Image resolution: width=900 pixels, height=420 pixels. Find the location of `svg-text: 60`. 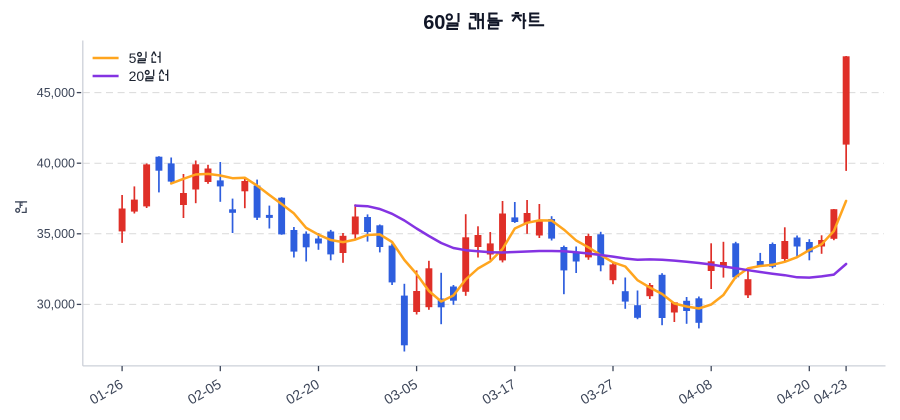

svg-text: 60 is located at coordinates (434, 23).